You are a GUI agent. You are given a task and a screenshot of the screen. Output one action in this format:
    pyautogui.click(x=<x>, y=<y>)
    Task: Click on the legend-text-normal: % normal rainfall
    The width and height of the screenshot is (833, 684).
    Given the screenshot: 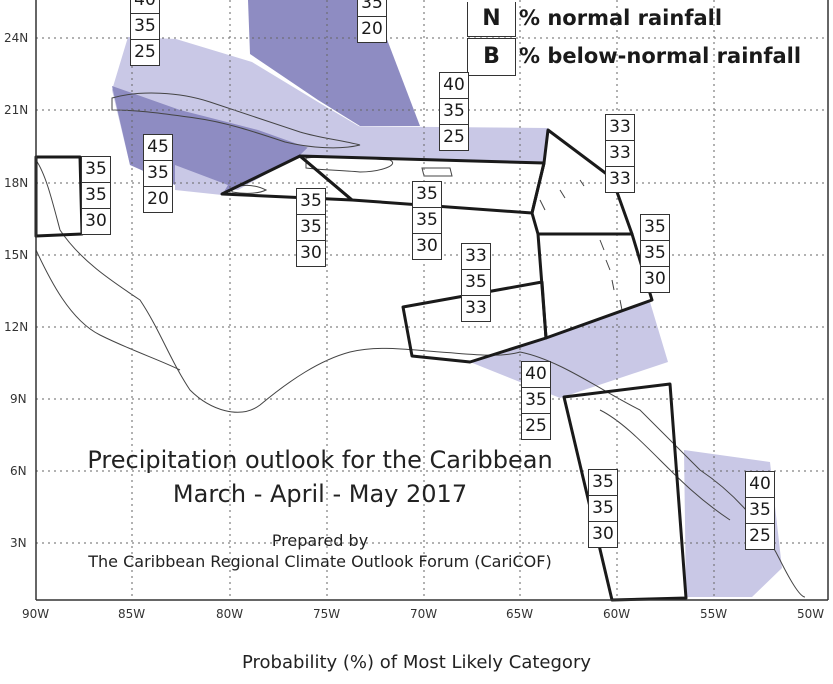 What is the action you would take?
    pyautogui.click(x=621, y=18)
    